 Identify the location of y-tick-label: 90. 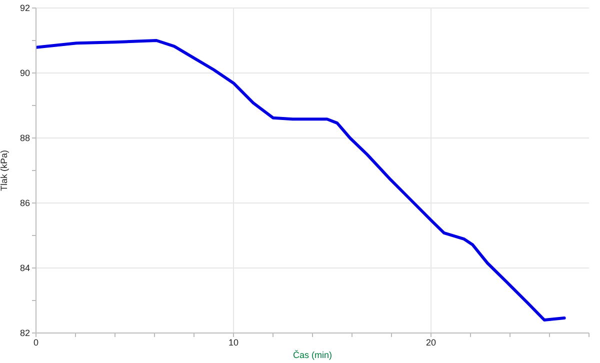
(25, 73).